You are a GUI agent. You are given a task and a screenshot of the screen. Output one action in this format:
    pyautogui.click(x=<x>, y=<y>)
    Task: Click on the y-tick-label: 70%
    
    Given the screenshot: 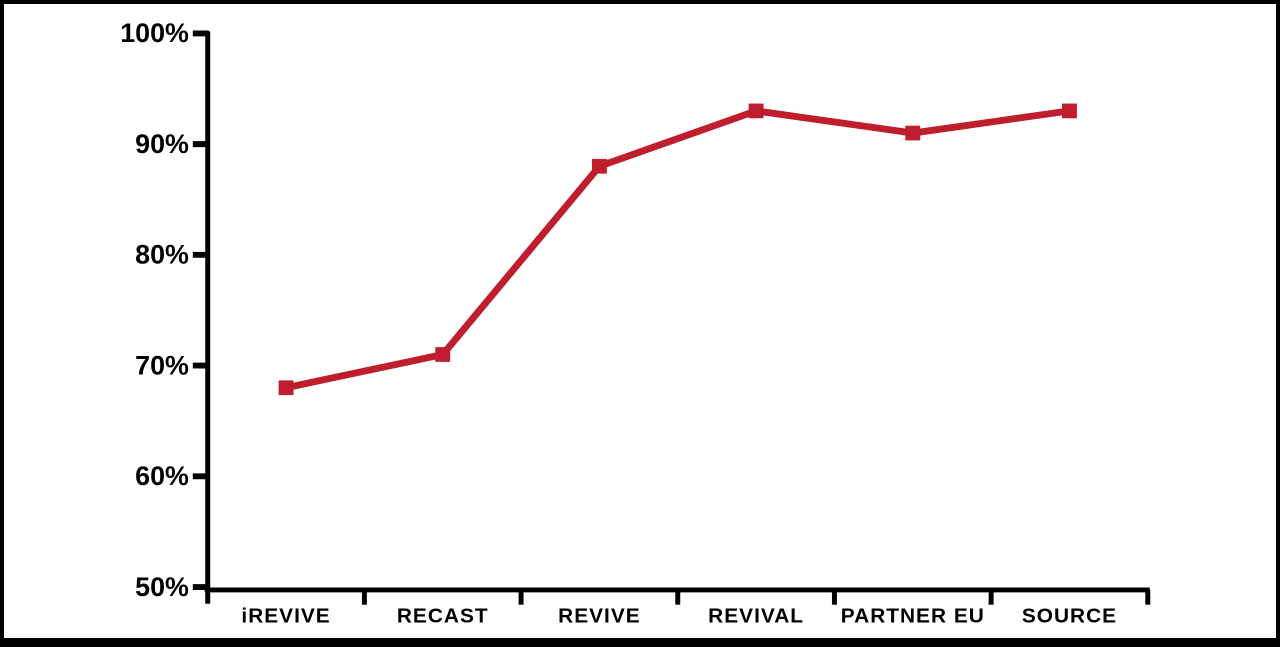 What is the action you would take?
    pyautogui.click(x=162, y=366)
    